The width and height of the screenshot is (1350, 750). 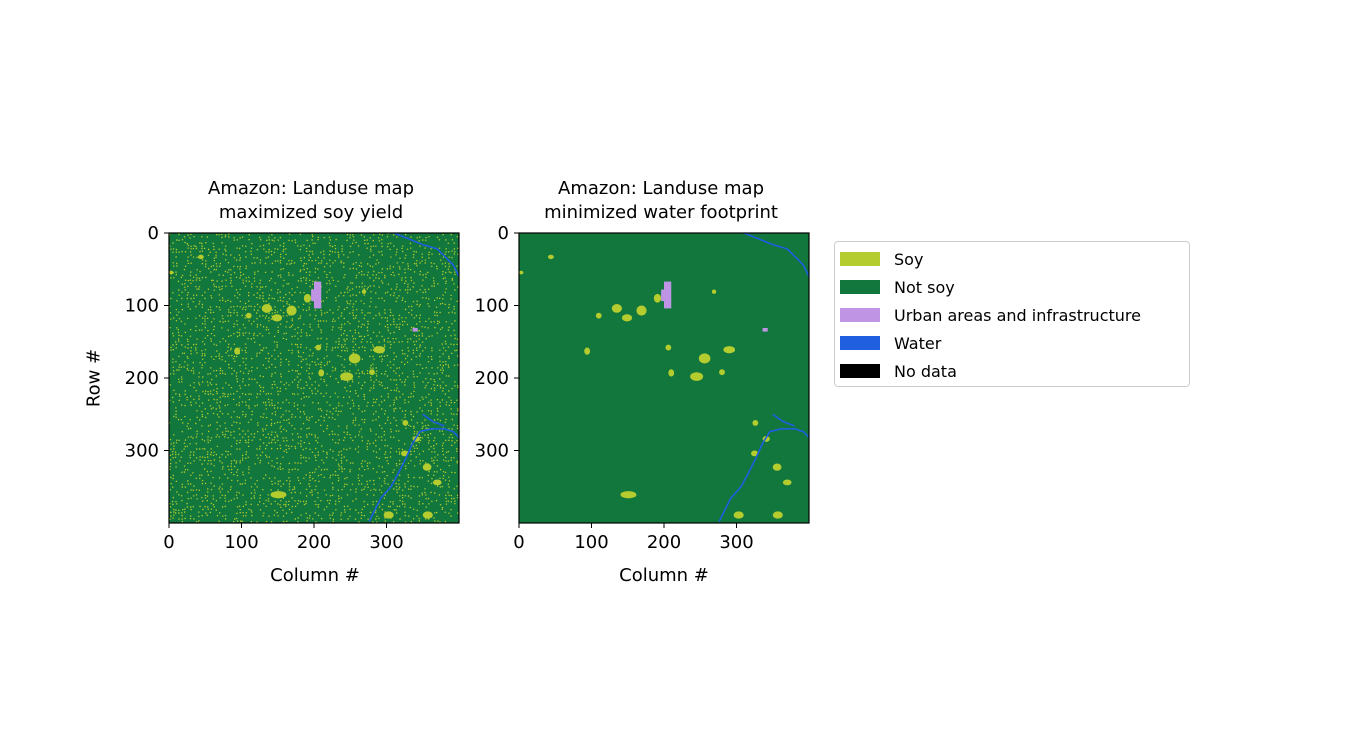 I want to click on legend-label-urban: Urban areas and infrastructure, so click(x=1017, y=315).